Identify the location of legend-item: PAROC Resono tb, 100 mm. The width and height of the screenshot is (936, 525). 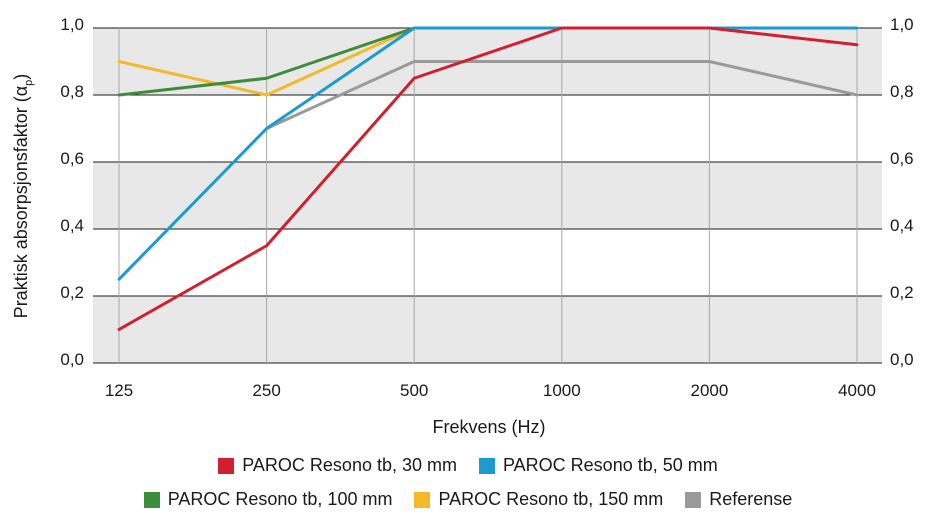
(268, 499).